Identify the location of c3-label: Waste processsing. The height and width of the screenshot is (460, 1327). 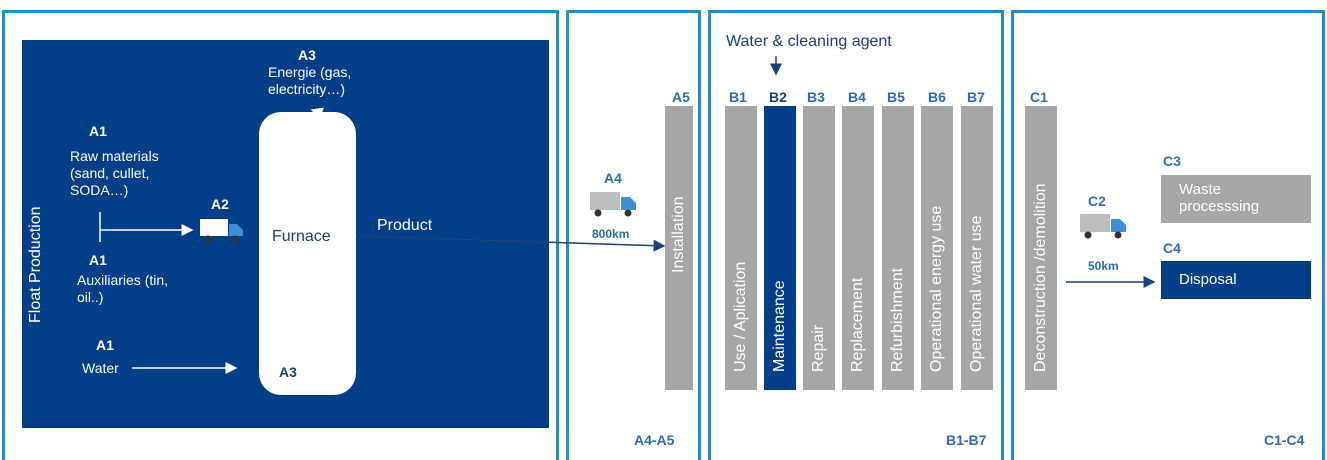
(1219, 198).